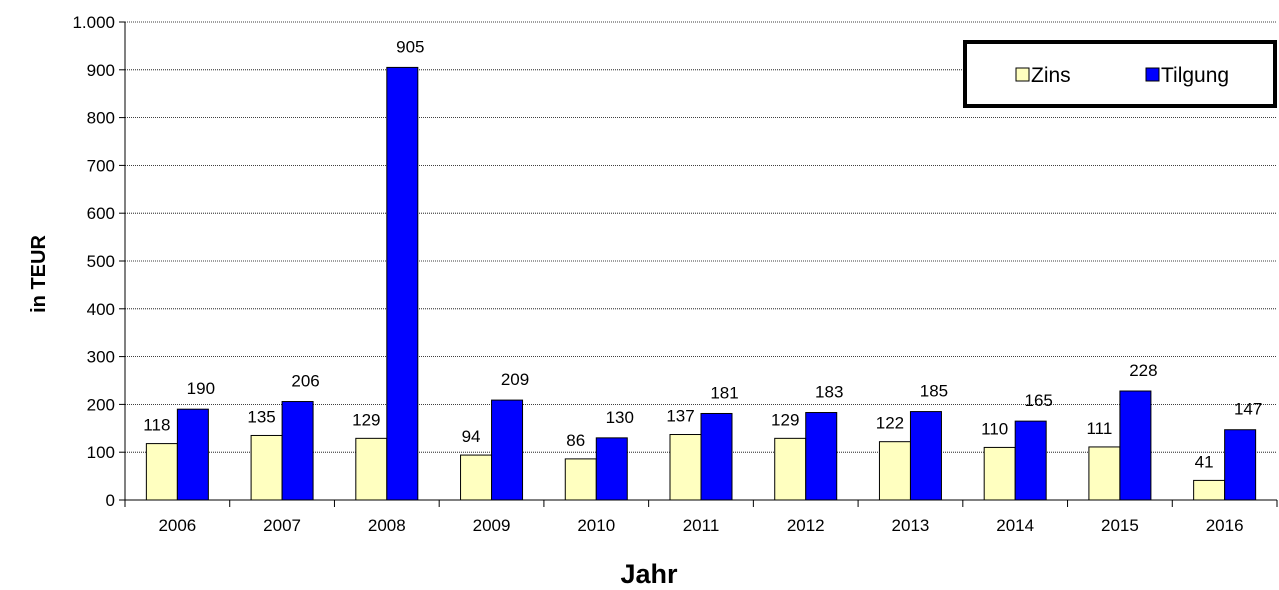 The image size is (1279, 590). Describe the element at coordinates (410, 46) in the screenshot. I see `data-label-tilgung-2008: 905` at that location.